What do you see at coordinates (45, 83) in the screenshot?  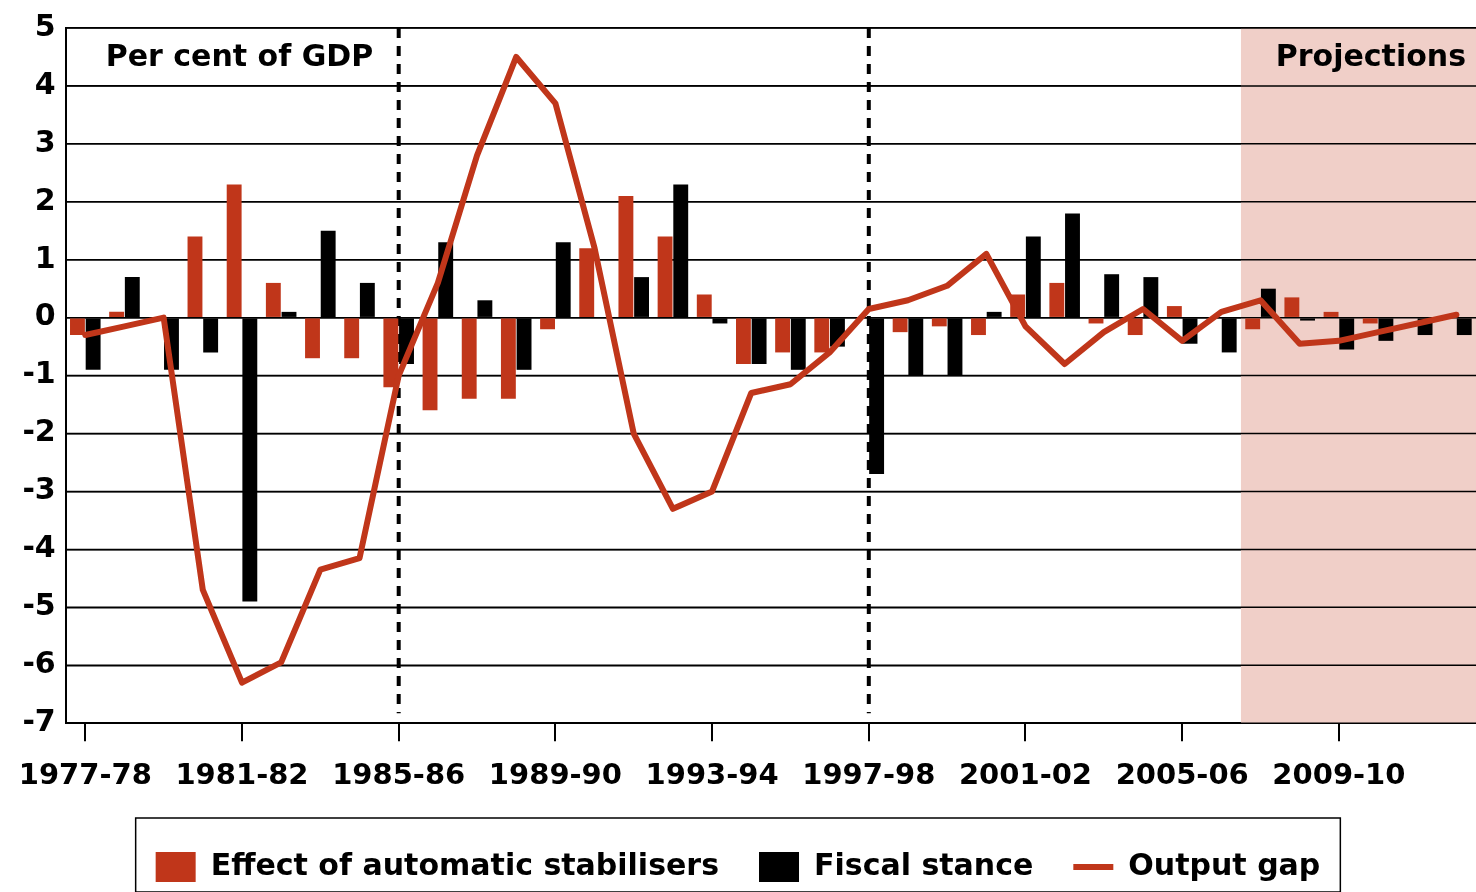 I see `y-tick-label: 4` at bounding box center [45, 83].